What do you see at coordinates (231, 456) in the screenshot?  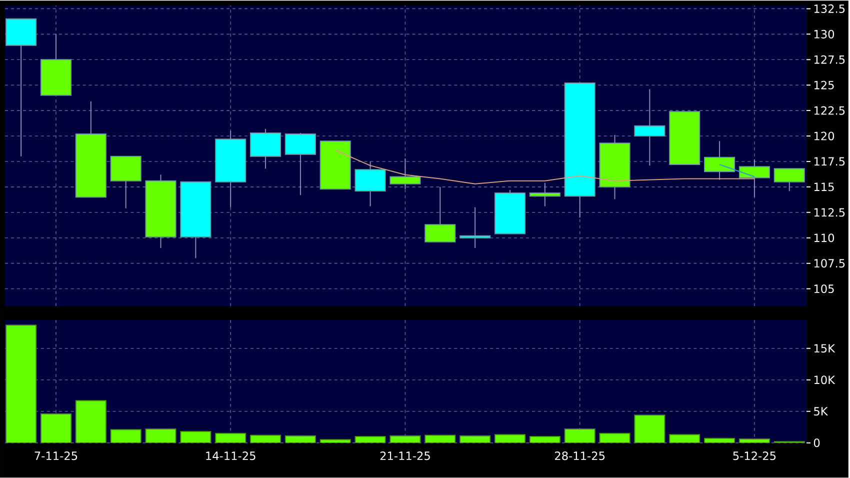 I see `x-tick-label: 14-11-25` at bounding box center [231, 456].